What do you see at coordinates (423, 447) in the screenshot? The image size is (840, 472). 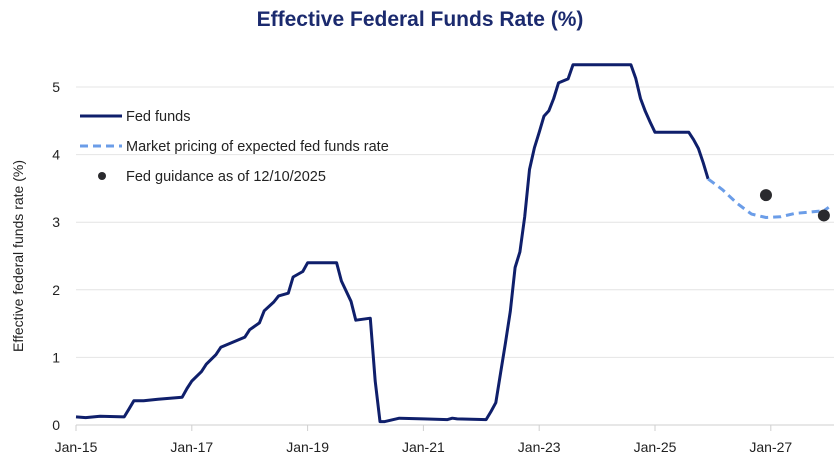 I see `x-tick-label: Jan-21` at bounding box center [423, 447].